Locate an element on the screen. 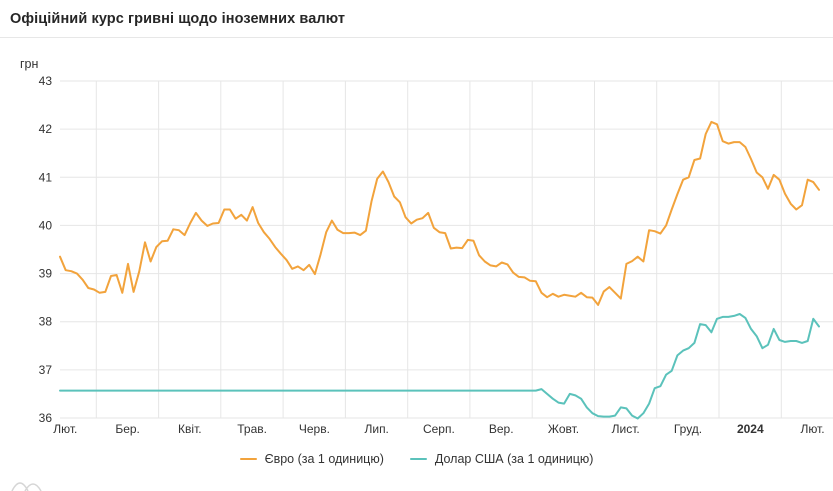 This screenshot has width=833, height=491. x-tick-label: Лист. is located at coordinates (626, 429).